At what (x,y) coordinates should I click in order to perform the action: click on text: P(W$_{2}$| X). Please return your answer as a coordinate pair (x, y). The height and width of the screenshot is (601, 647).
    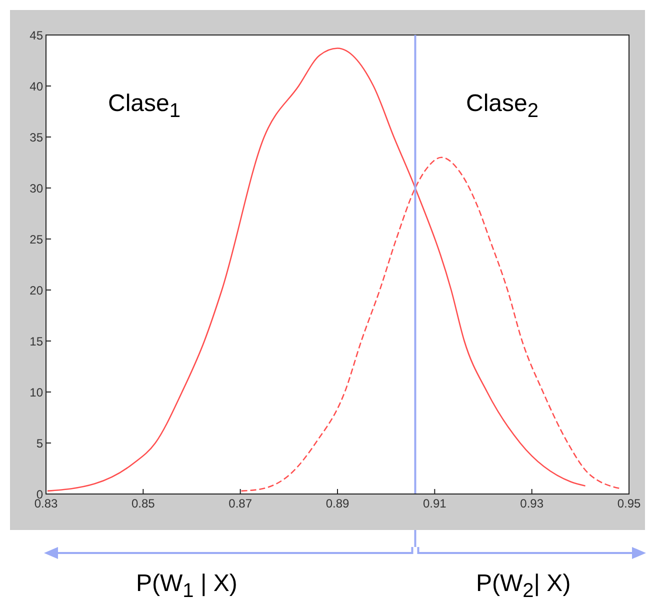
    Looking at the image, I should click on (523, 585).